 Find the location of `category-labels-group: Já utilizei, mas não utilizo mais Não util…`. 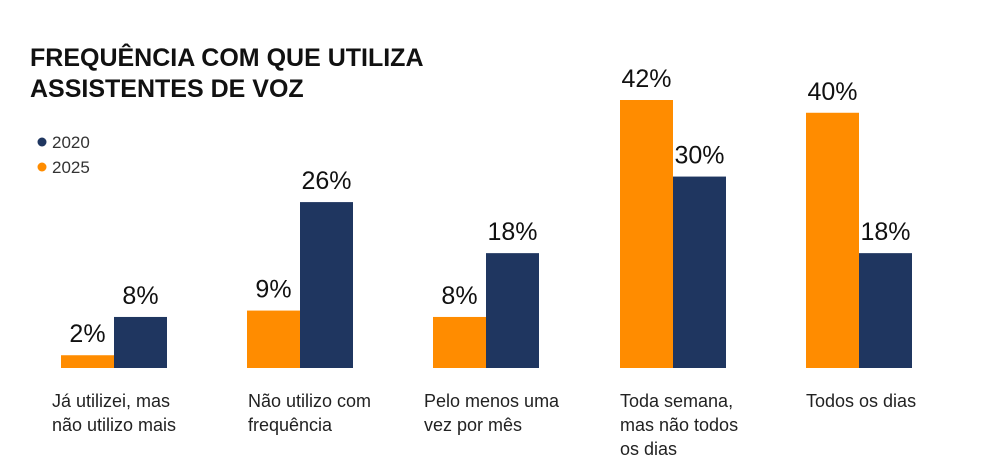

category-labels-group: Já utilizei, mas não utilizo mais Não util… is located at coordinates (484, 425).